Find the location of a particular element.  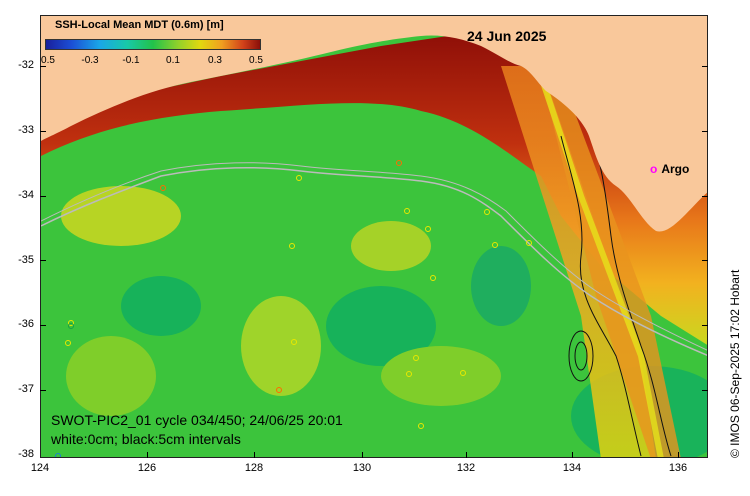

swath-gap is located at coordinates (601, 266).